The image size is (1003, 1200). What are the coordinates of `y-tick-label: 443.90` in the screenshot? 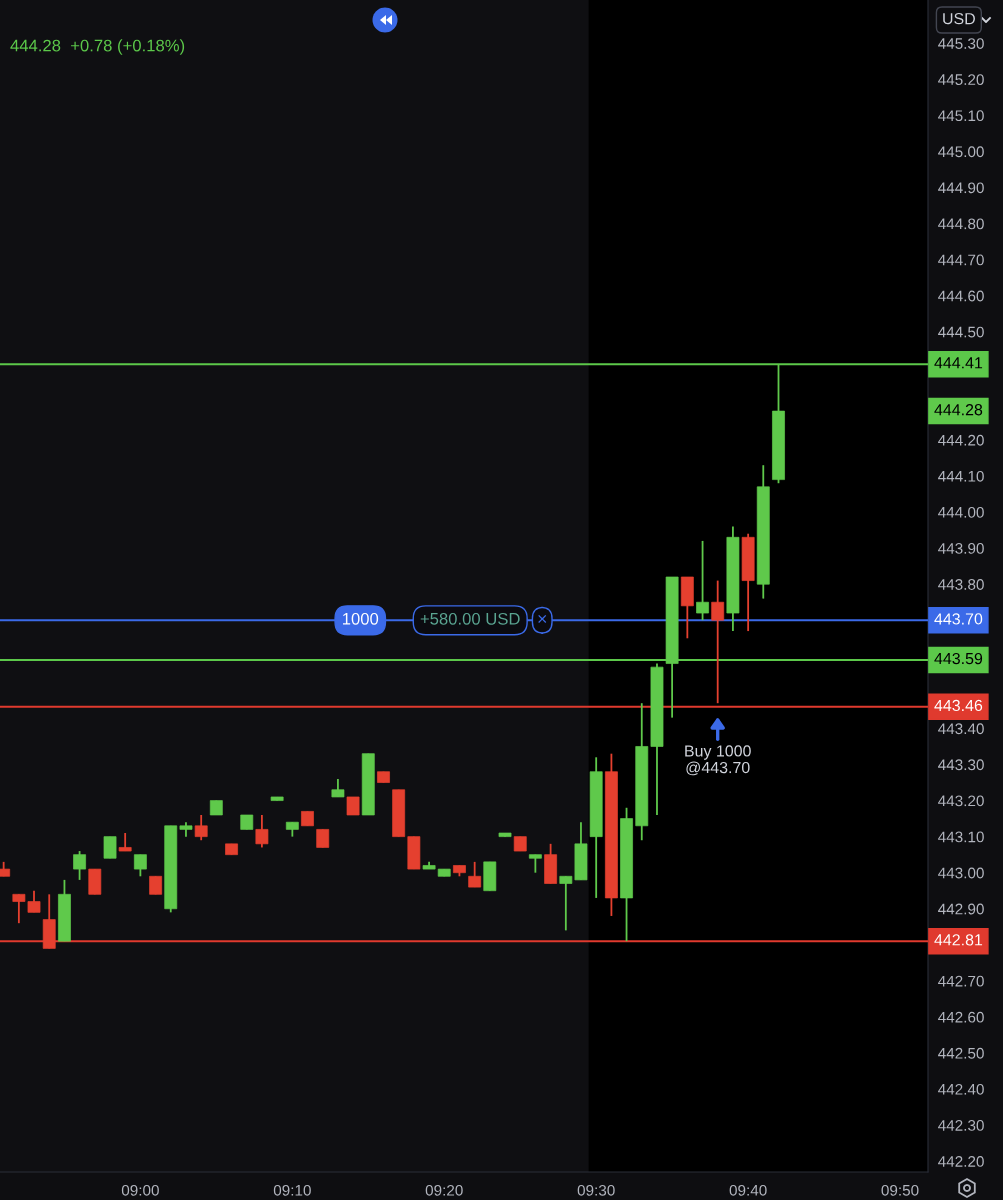 It's located at (961, 548).